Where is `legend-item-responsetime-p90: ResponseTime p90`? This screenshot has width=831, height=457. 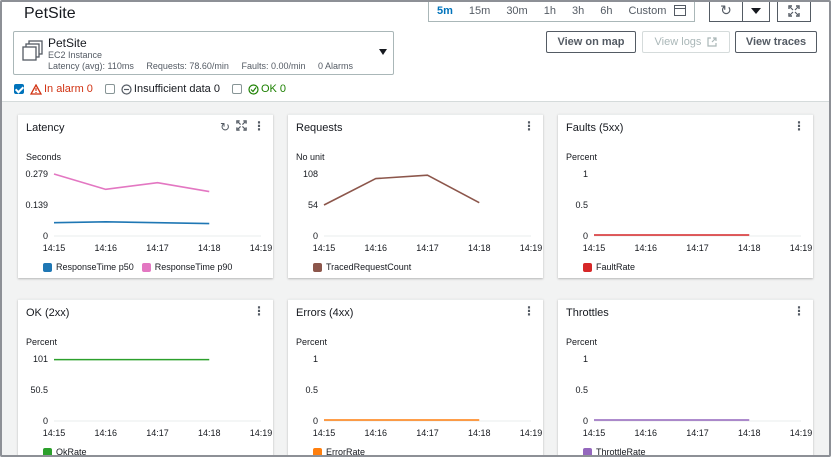
legend-item-responsetime-p90: ResponseTime p90 is located at coordinates (187, 267).